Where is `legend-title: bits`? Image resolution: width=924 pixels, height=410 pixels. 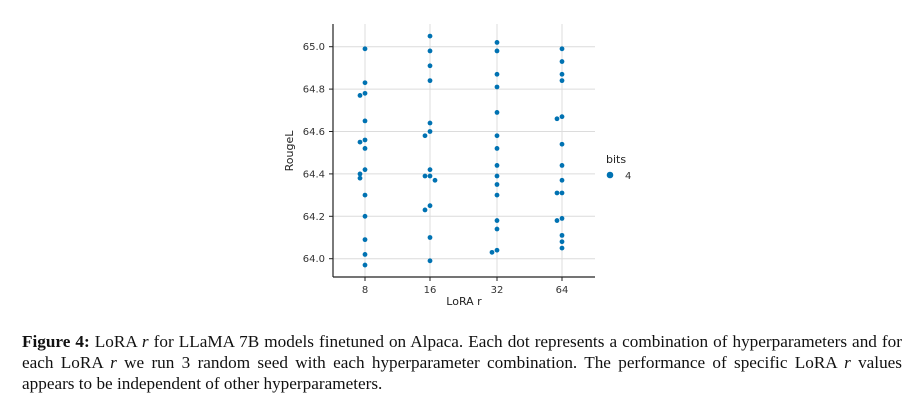 legend-title: bits is located at coordinates (616, 159).